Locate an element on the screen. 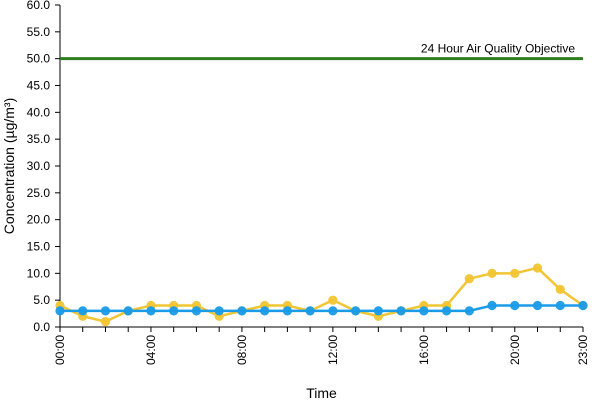 The width and height of the screenshot is (600, 400). reference-line-label: 24 Hour Air Quality Objective is located at coordinates (498, 49).